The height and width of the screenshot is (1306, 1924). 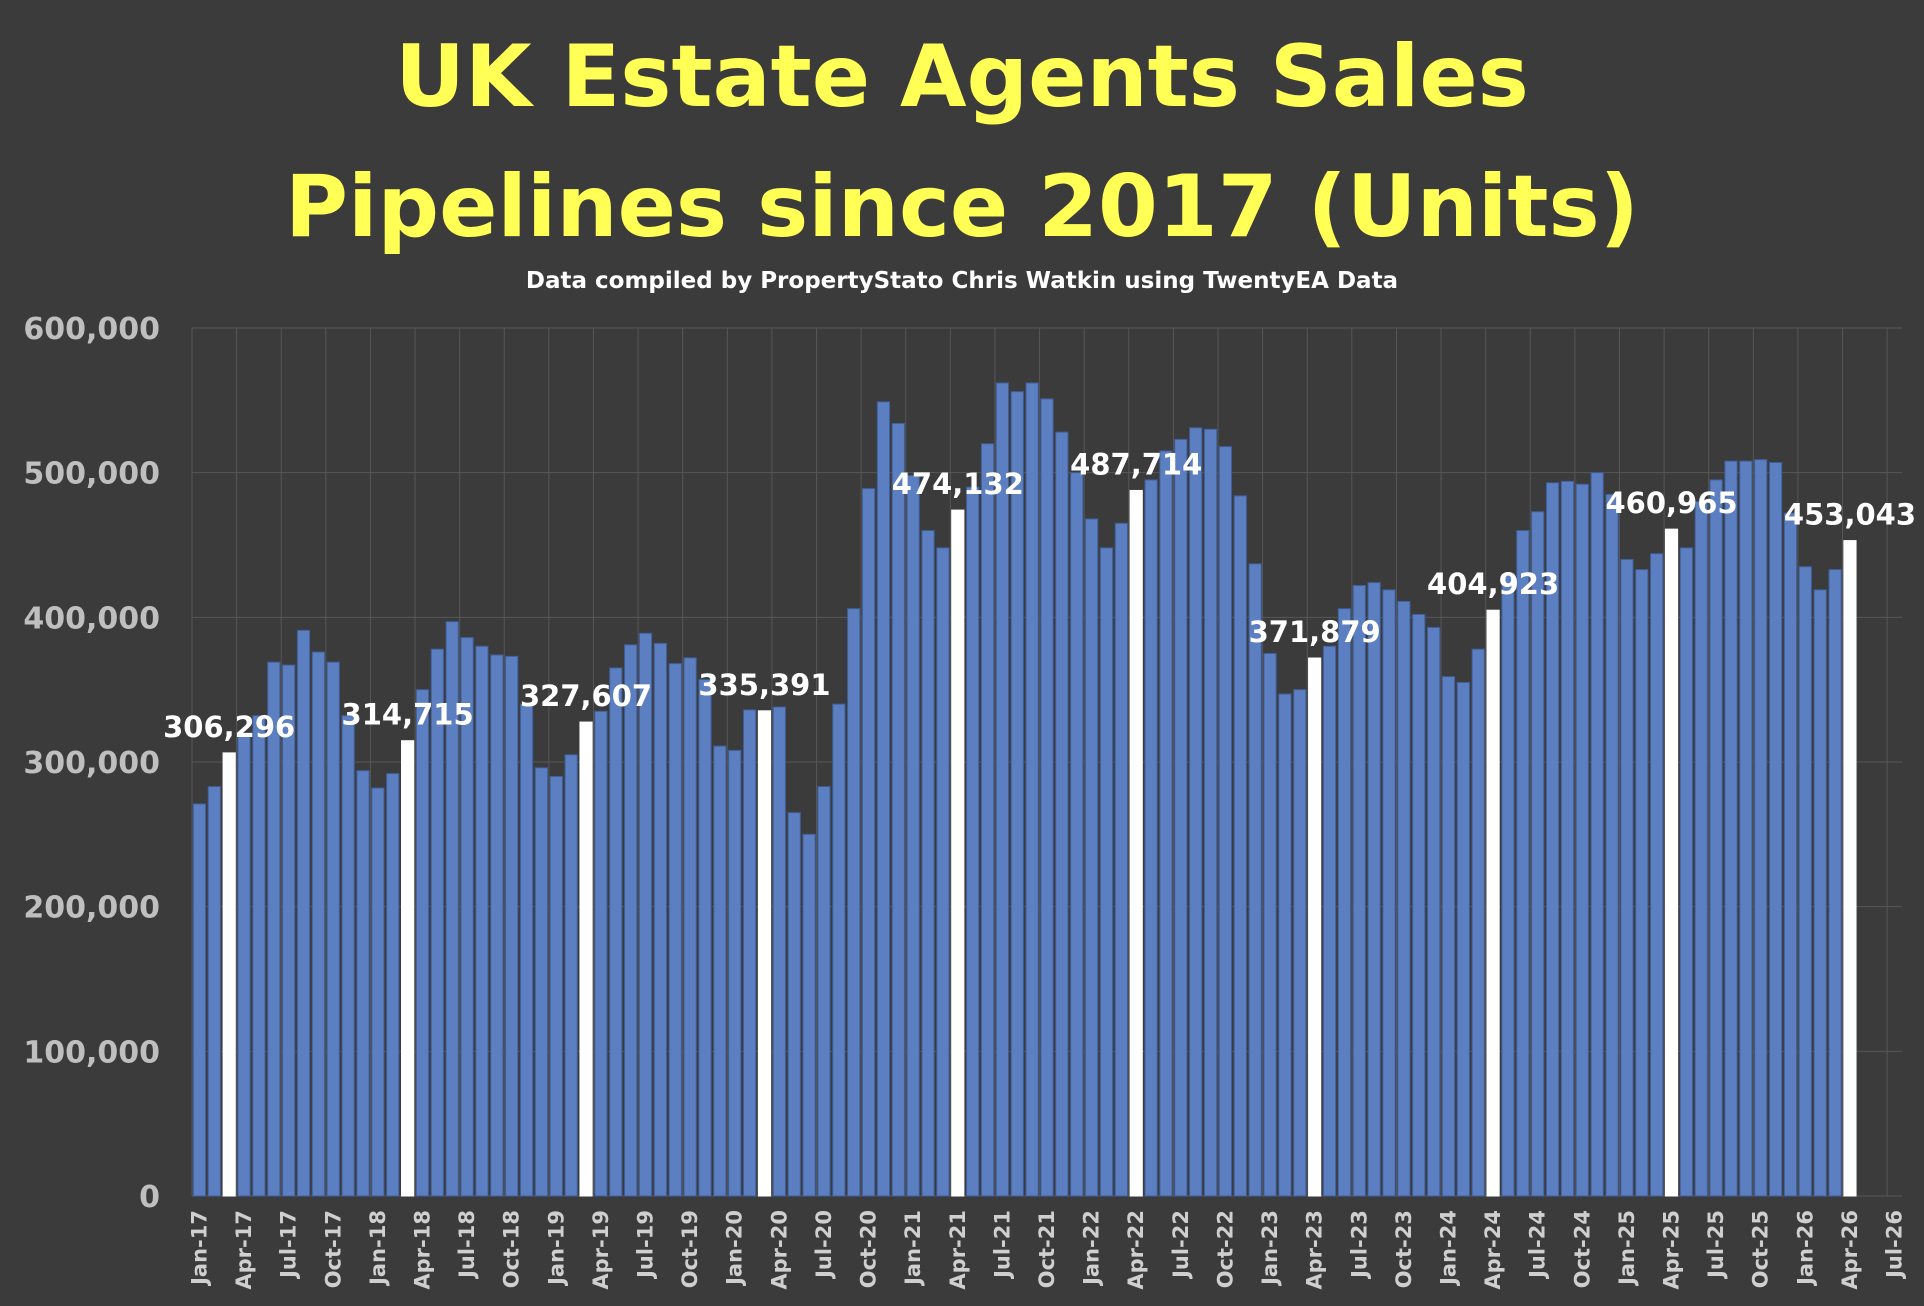 What do you see at coordinates (586, 696) in the screenshot?
I see `data-label: 327,607` at bounding box center [586, 696].